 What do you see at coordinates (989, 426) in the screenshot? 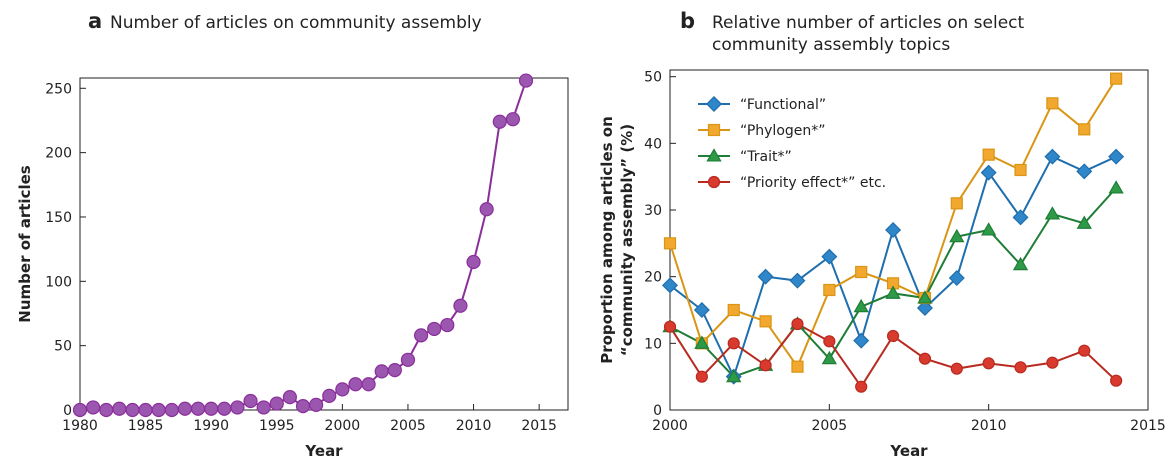
I see `x-tick-label: 2010` at bounding box center [989, 426].